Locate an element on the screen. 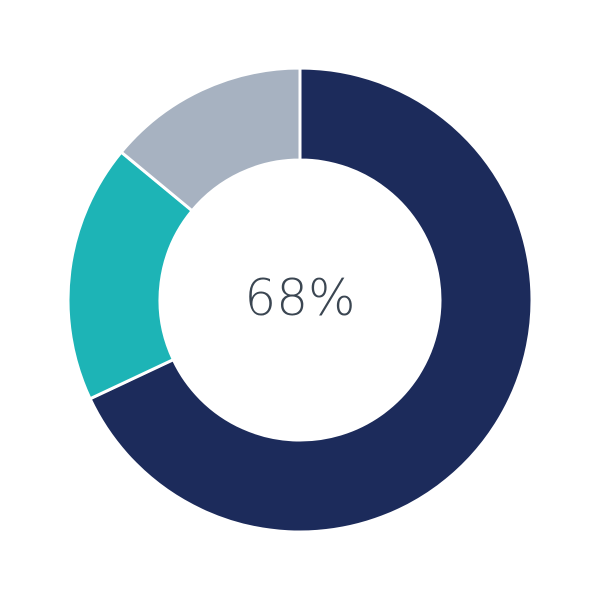 Image resolution: width=600 pixels, height=600 pixels. center-label: 68% is located at coordinates (299, 298).